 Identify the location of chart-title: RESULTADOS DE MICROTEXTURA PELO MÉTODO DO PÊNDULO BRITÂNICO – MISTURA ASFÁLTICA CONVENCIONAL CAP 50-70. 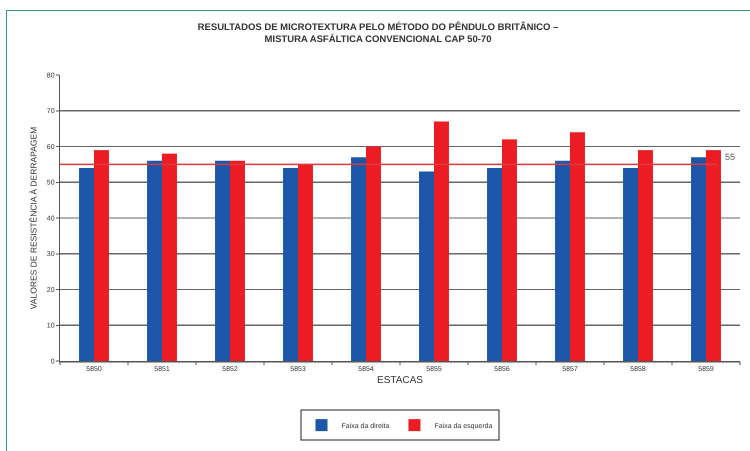
(378, 33).